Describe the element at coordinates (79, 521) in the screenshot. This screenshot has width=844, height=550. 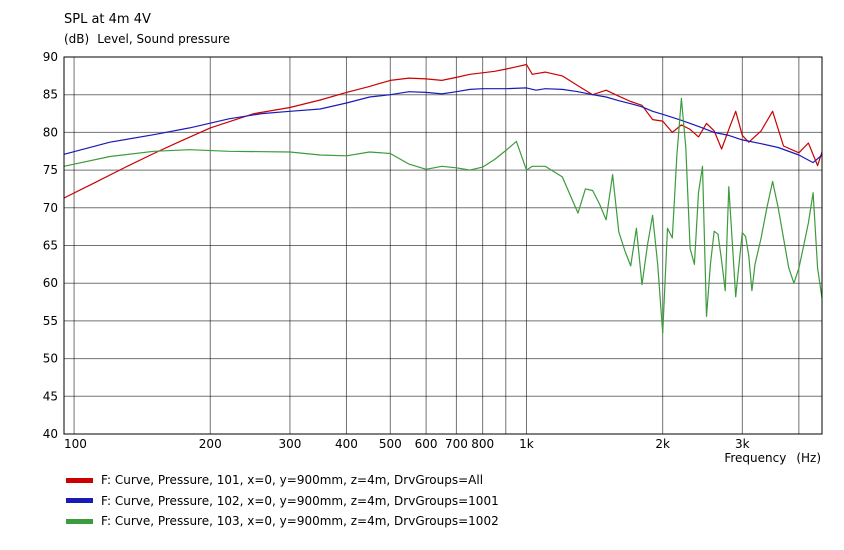
I see `legend-swatch-green` at that location.